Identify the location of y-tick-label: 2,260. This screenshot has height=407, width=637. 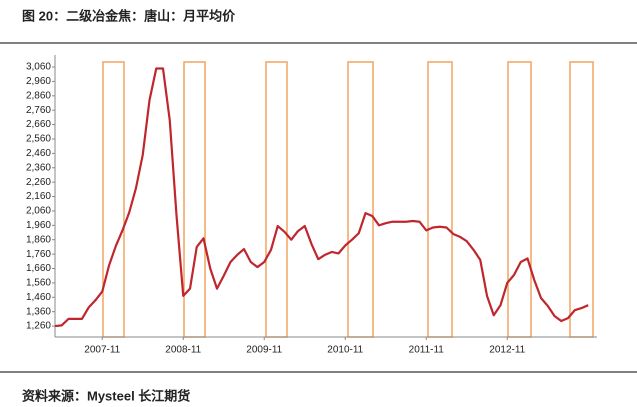
(38, 182).